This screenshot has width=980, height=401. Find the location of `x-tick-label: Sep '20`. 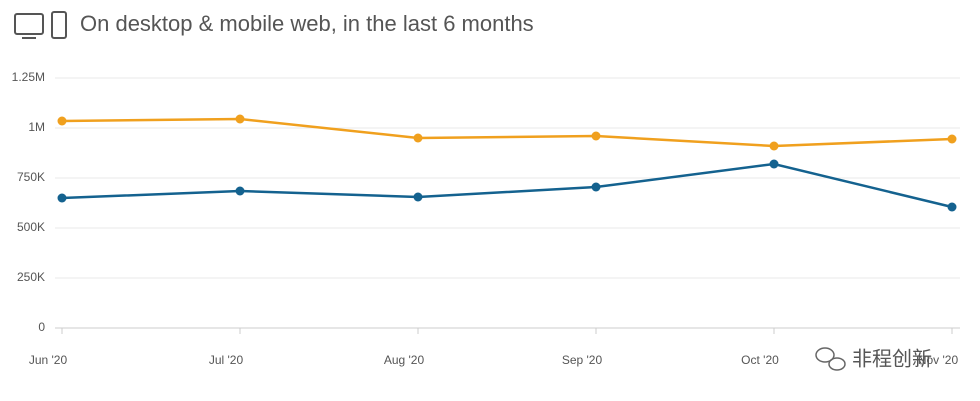

x-tick-label: Sep '20 is located at coordinates (582, 360).